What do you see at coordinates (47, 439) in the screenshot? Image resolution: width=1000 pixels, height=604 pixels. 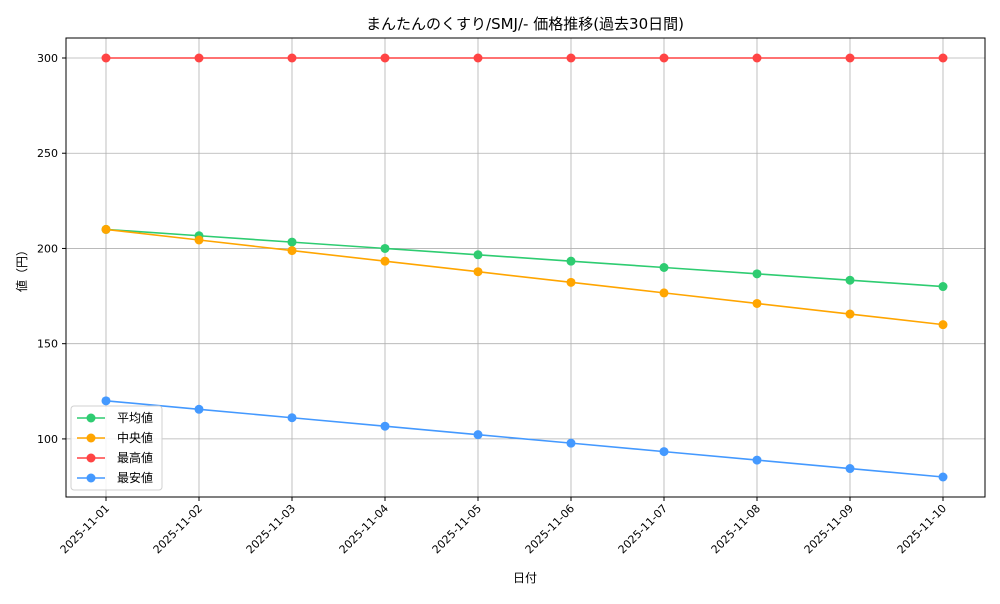 I see `y-tick-label: 100` at bounding box center [47, 439].